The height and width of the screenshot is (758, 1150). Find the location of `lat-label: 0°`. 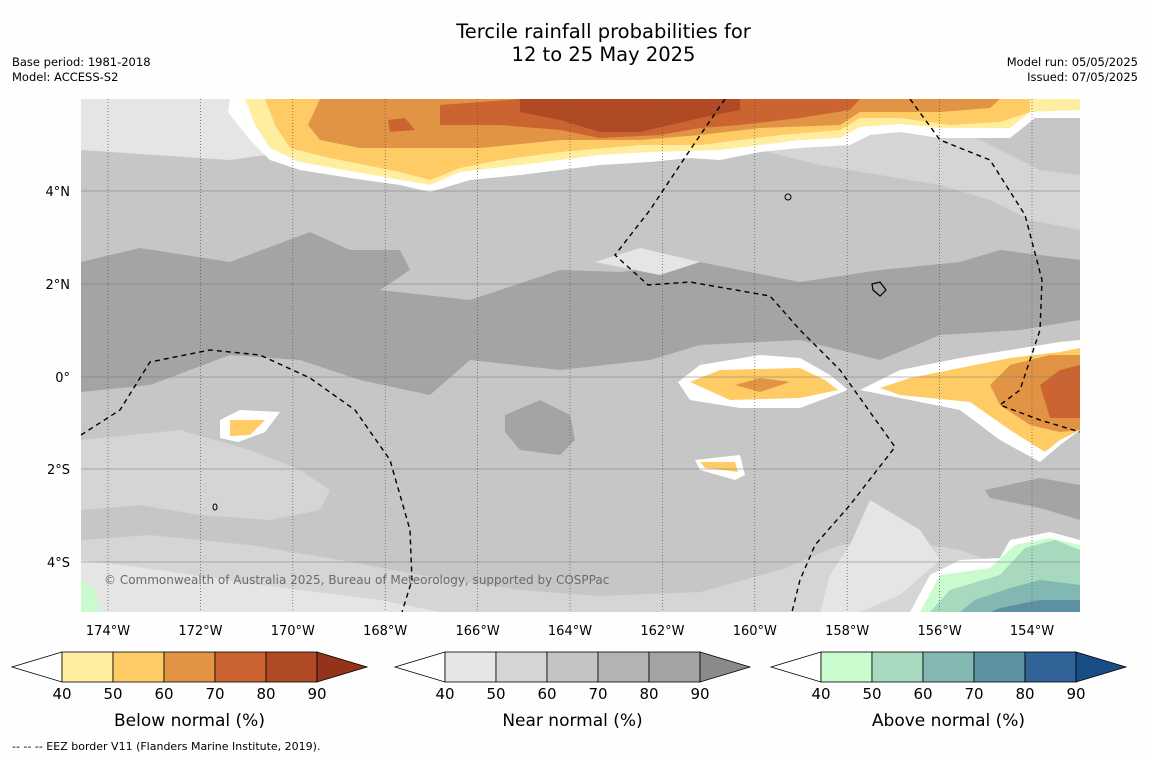

lat-label: 0° is located at coordinates (62, 378).